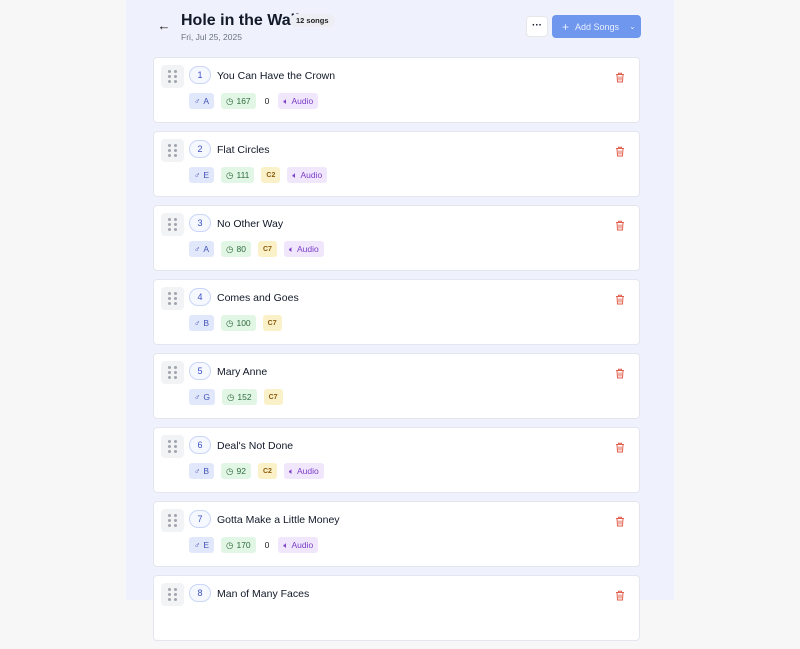  What do you see at coordinates (164, 25) in the screenshot?
I see `back-arrow-icon: ←` at bounding box center [164, 25].